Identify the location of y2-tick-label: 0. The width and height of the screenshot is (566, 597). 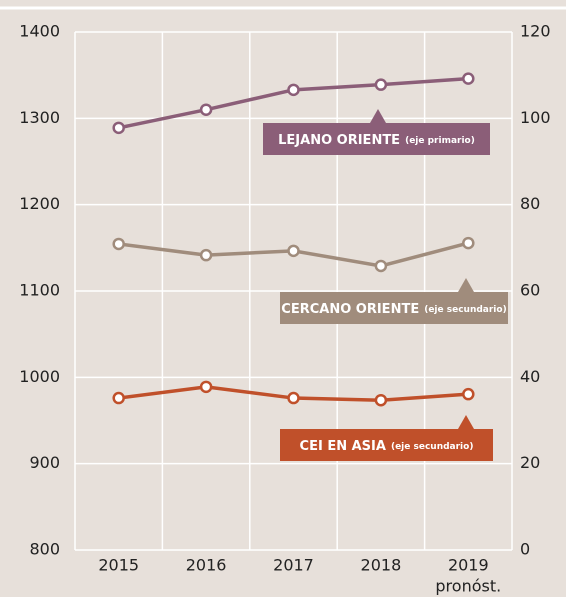
(525, 549).